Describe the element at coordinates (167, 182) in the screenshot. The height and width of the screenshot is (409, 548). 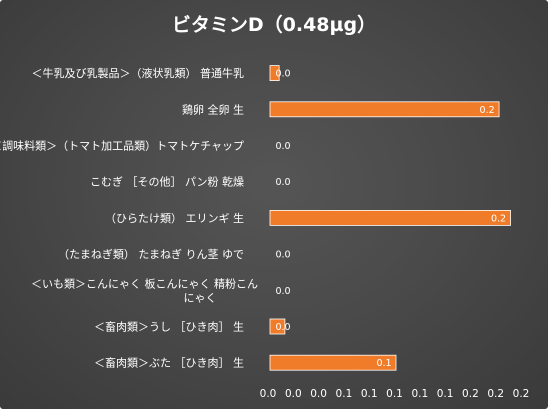
I see `category-label: こむぎ ［その他］ パン粉 乾燥` at that location.